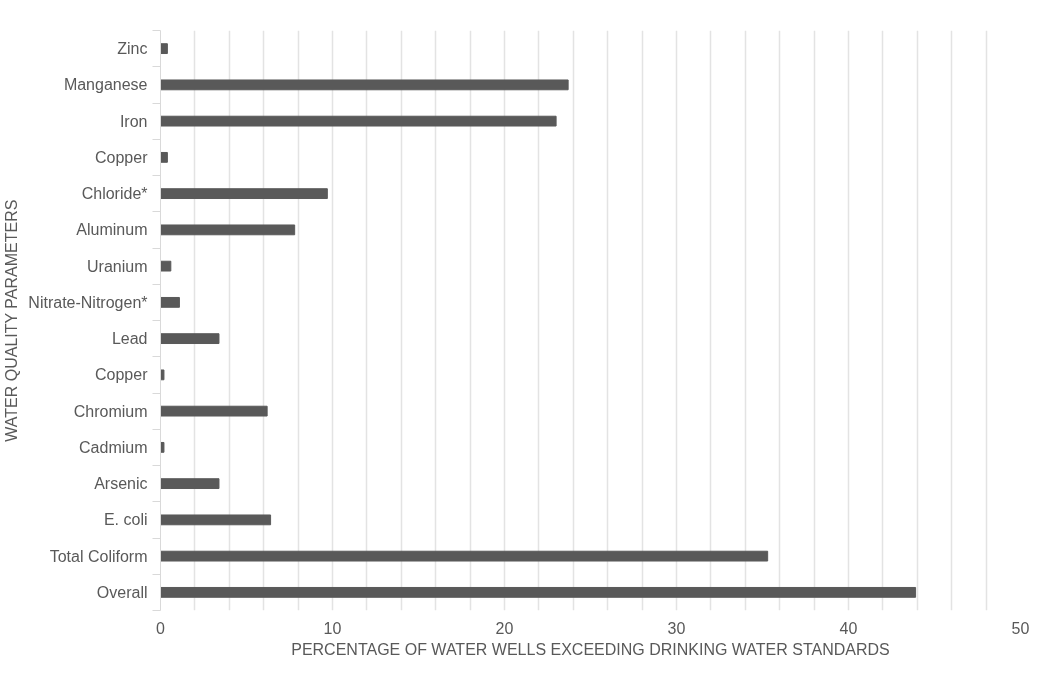 This screenshot has height=677, width=1061. I want to click on y-axis-title: WATER QUALITY PARAMETERS, so click(12, 320).